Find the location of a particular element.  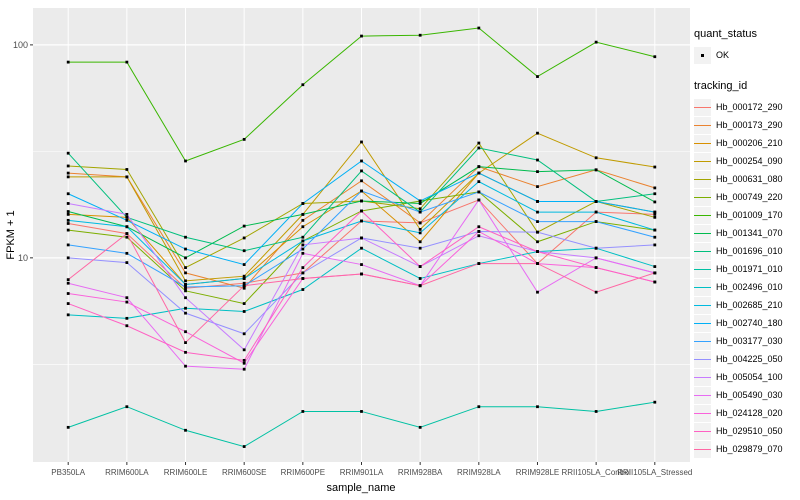

legend-item-Hb_003177_030: Hb_003177_030 is located at coordinates (747, 341).